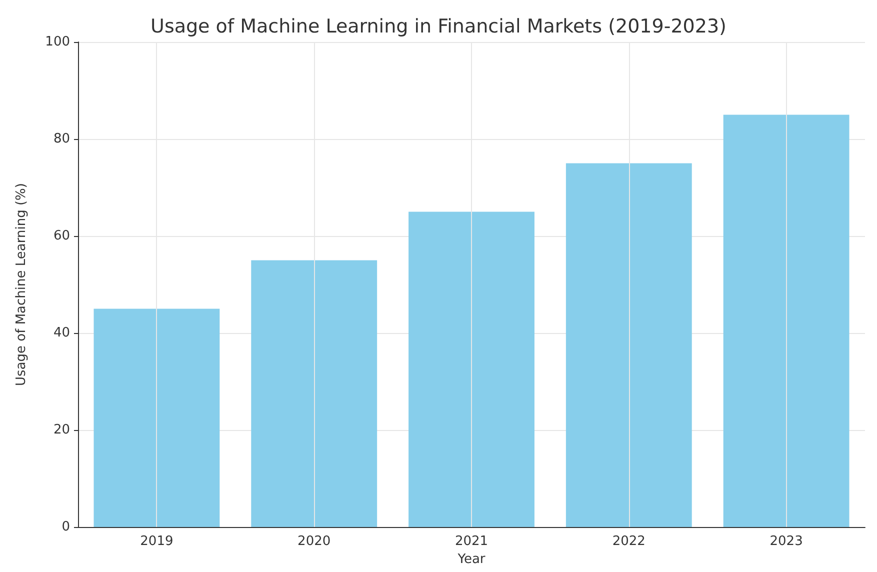 This screenshot has width=877, height=572. I want to click on x-tick-label: 2023, so click(786, 541).